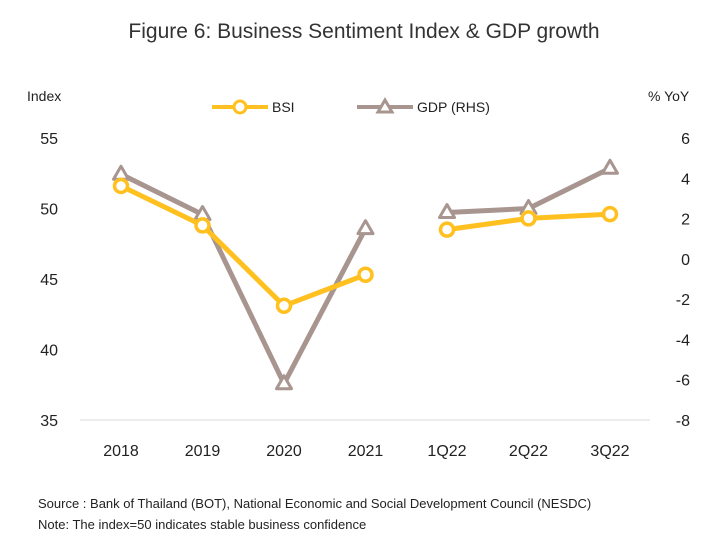 This screenshot has width=728, height=559. Describe the element at coordinates (121, 451) in the screenshot. I see `x-tick-label: 2018` at that location.